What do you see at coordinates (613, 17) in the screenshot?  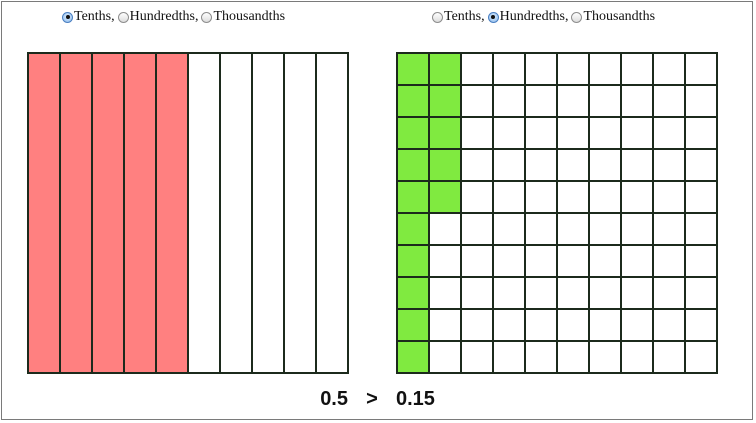 I see `right-radio-thousandths: Thousandths` at bounding box center [613, 17].